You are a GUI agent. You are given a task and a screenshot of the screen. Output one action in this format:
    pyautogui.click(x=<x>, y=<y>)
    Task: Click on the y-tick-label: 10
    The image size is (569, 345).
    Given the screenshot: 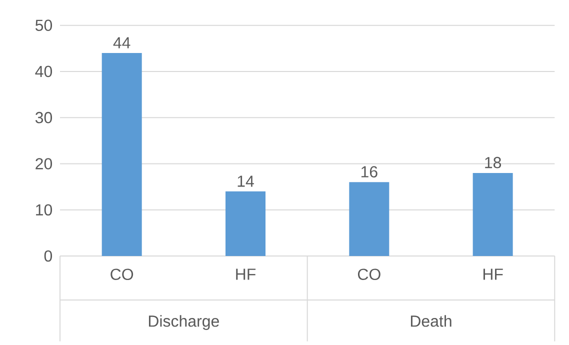 What is the action you would take?
    pyautogui.click(x=44, y=210)
    